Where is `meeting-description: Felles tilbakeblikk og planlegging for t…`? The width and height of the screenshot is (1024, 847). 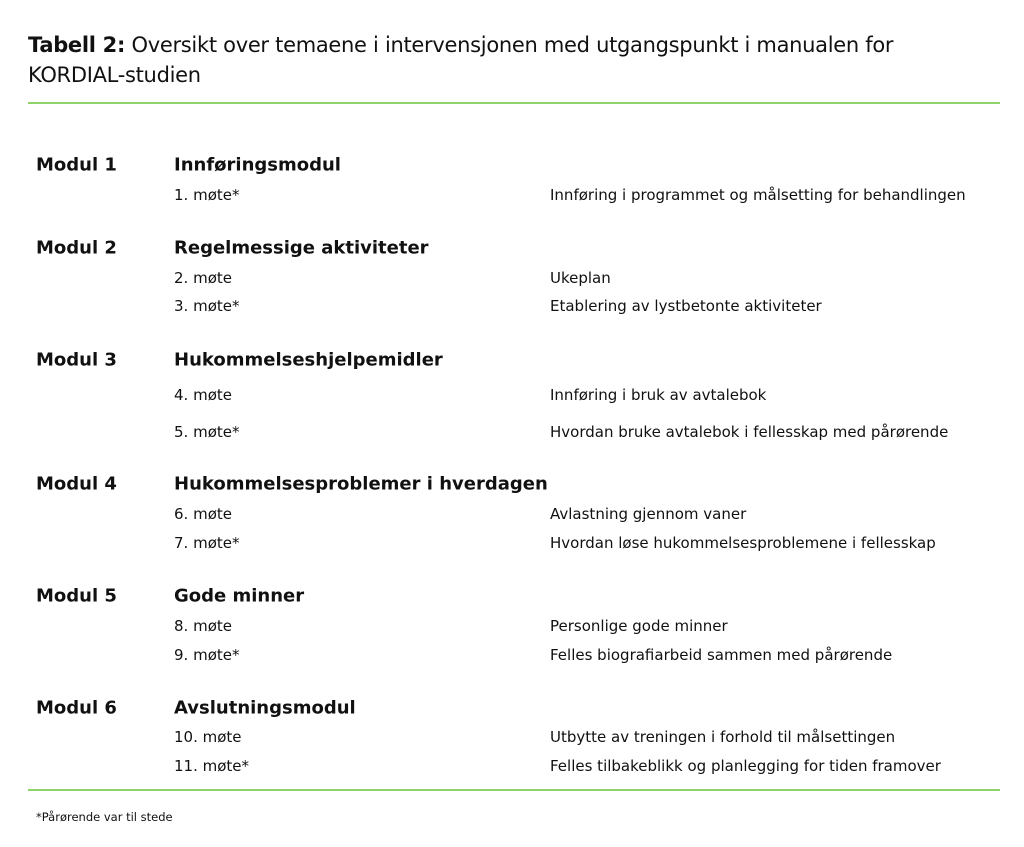
meeting-description: Felles tilbakeblikk og planlegging for t… is located at coordinates (745, 766).